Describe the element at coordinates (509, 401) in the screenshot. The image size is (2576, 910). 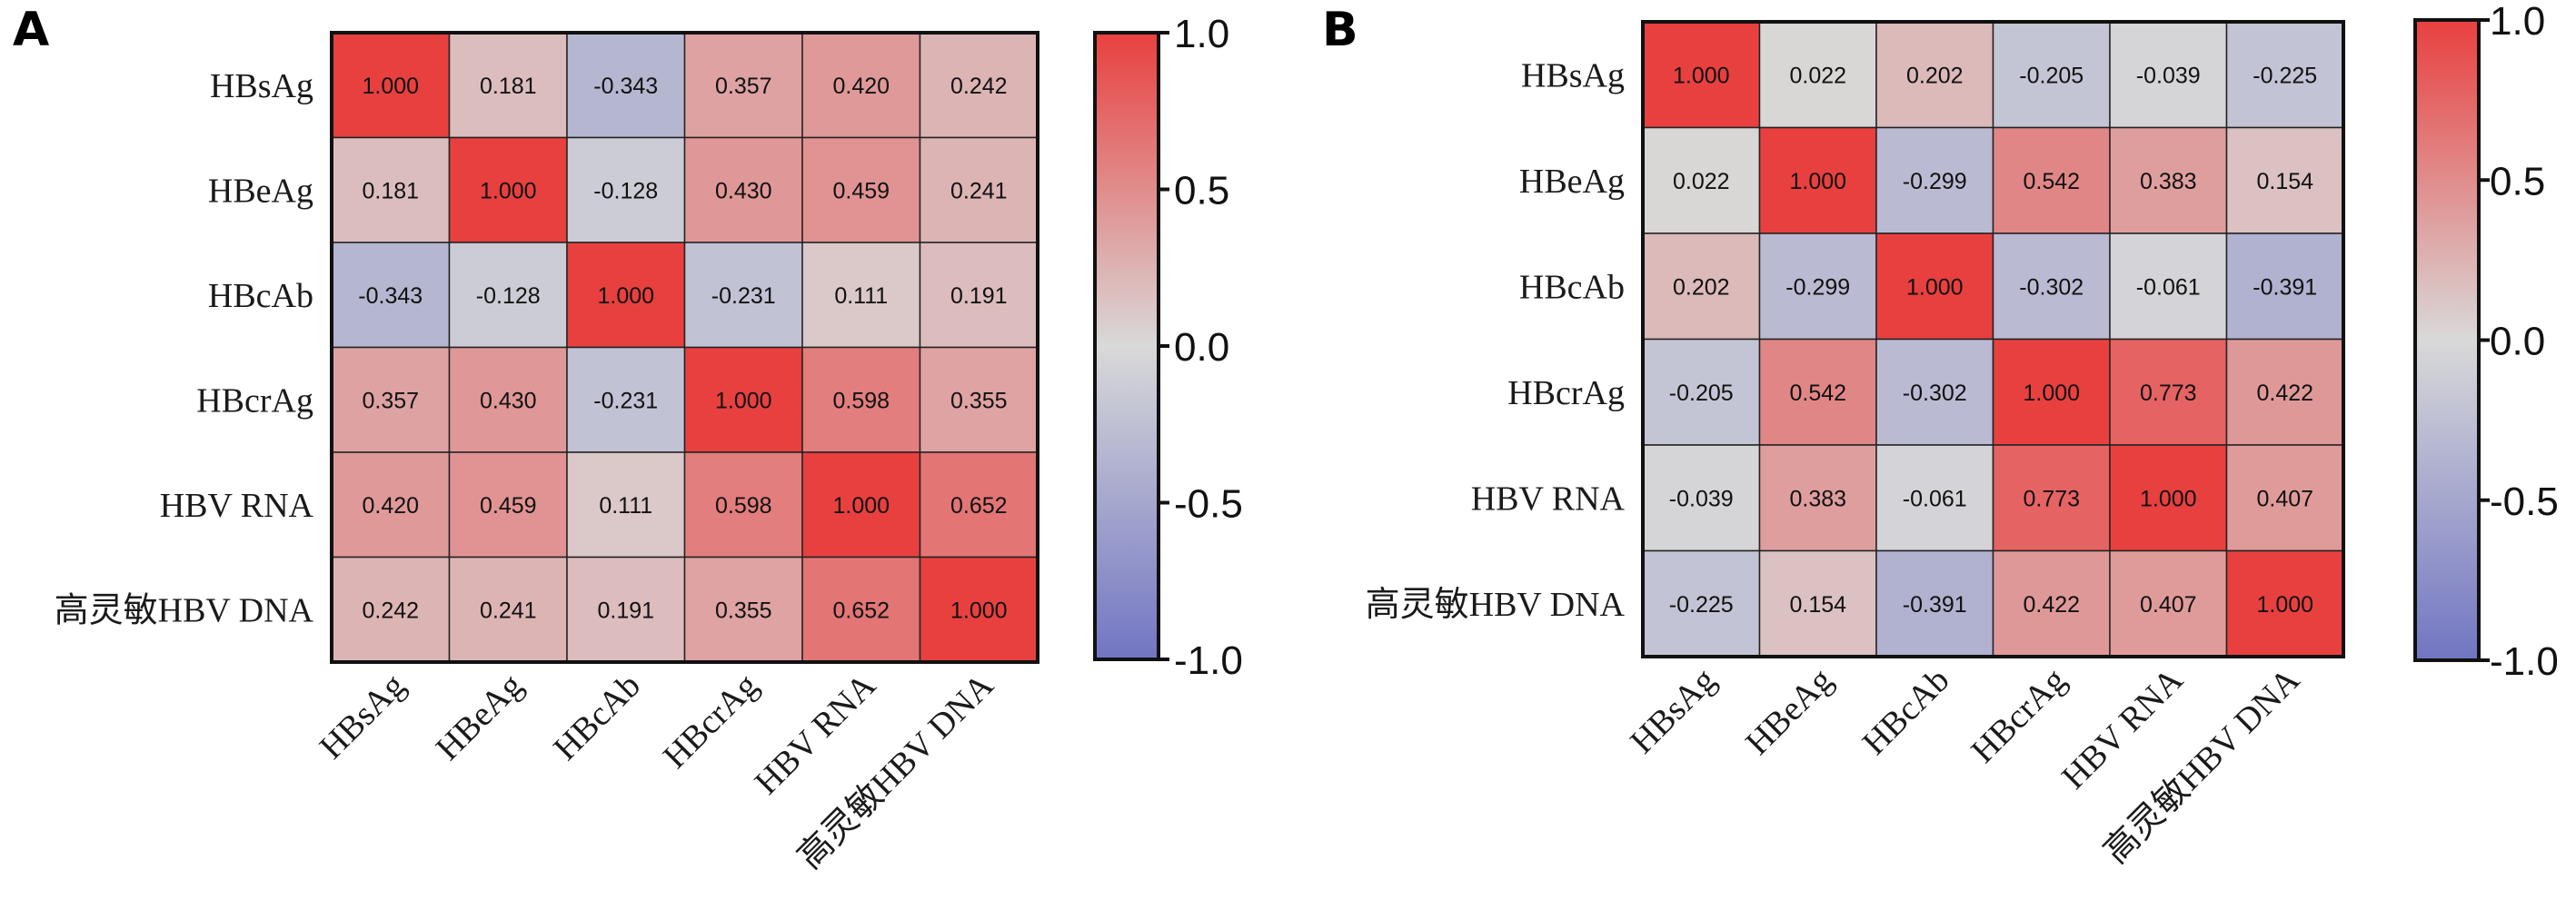
I see `cell-value-label: 0.430` at that location.